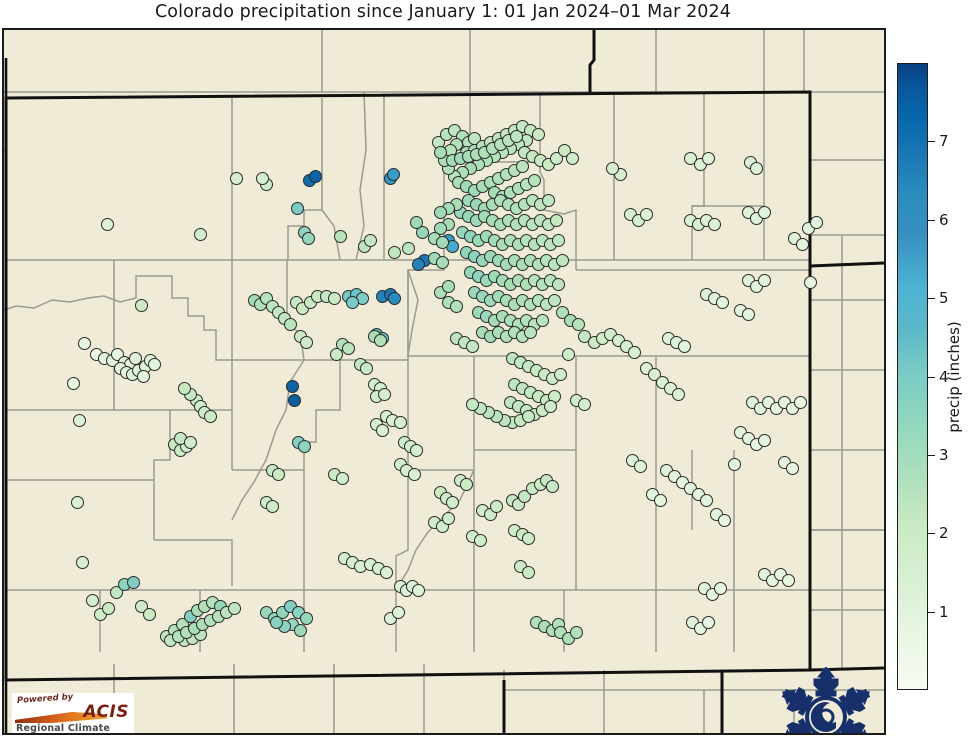 The width and height of the screenshot is (971, 737). I want to click on acis-powered-by-text: Powered by, so click(45, 699).